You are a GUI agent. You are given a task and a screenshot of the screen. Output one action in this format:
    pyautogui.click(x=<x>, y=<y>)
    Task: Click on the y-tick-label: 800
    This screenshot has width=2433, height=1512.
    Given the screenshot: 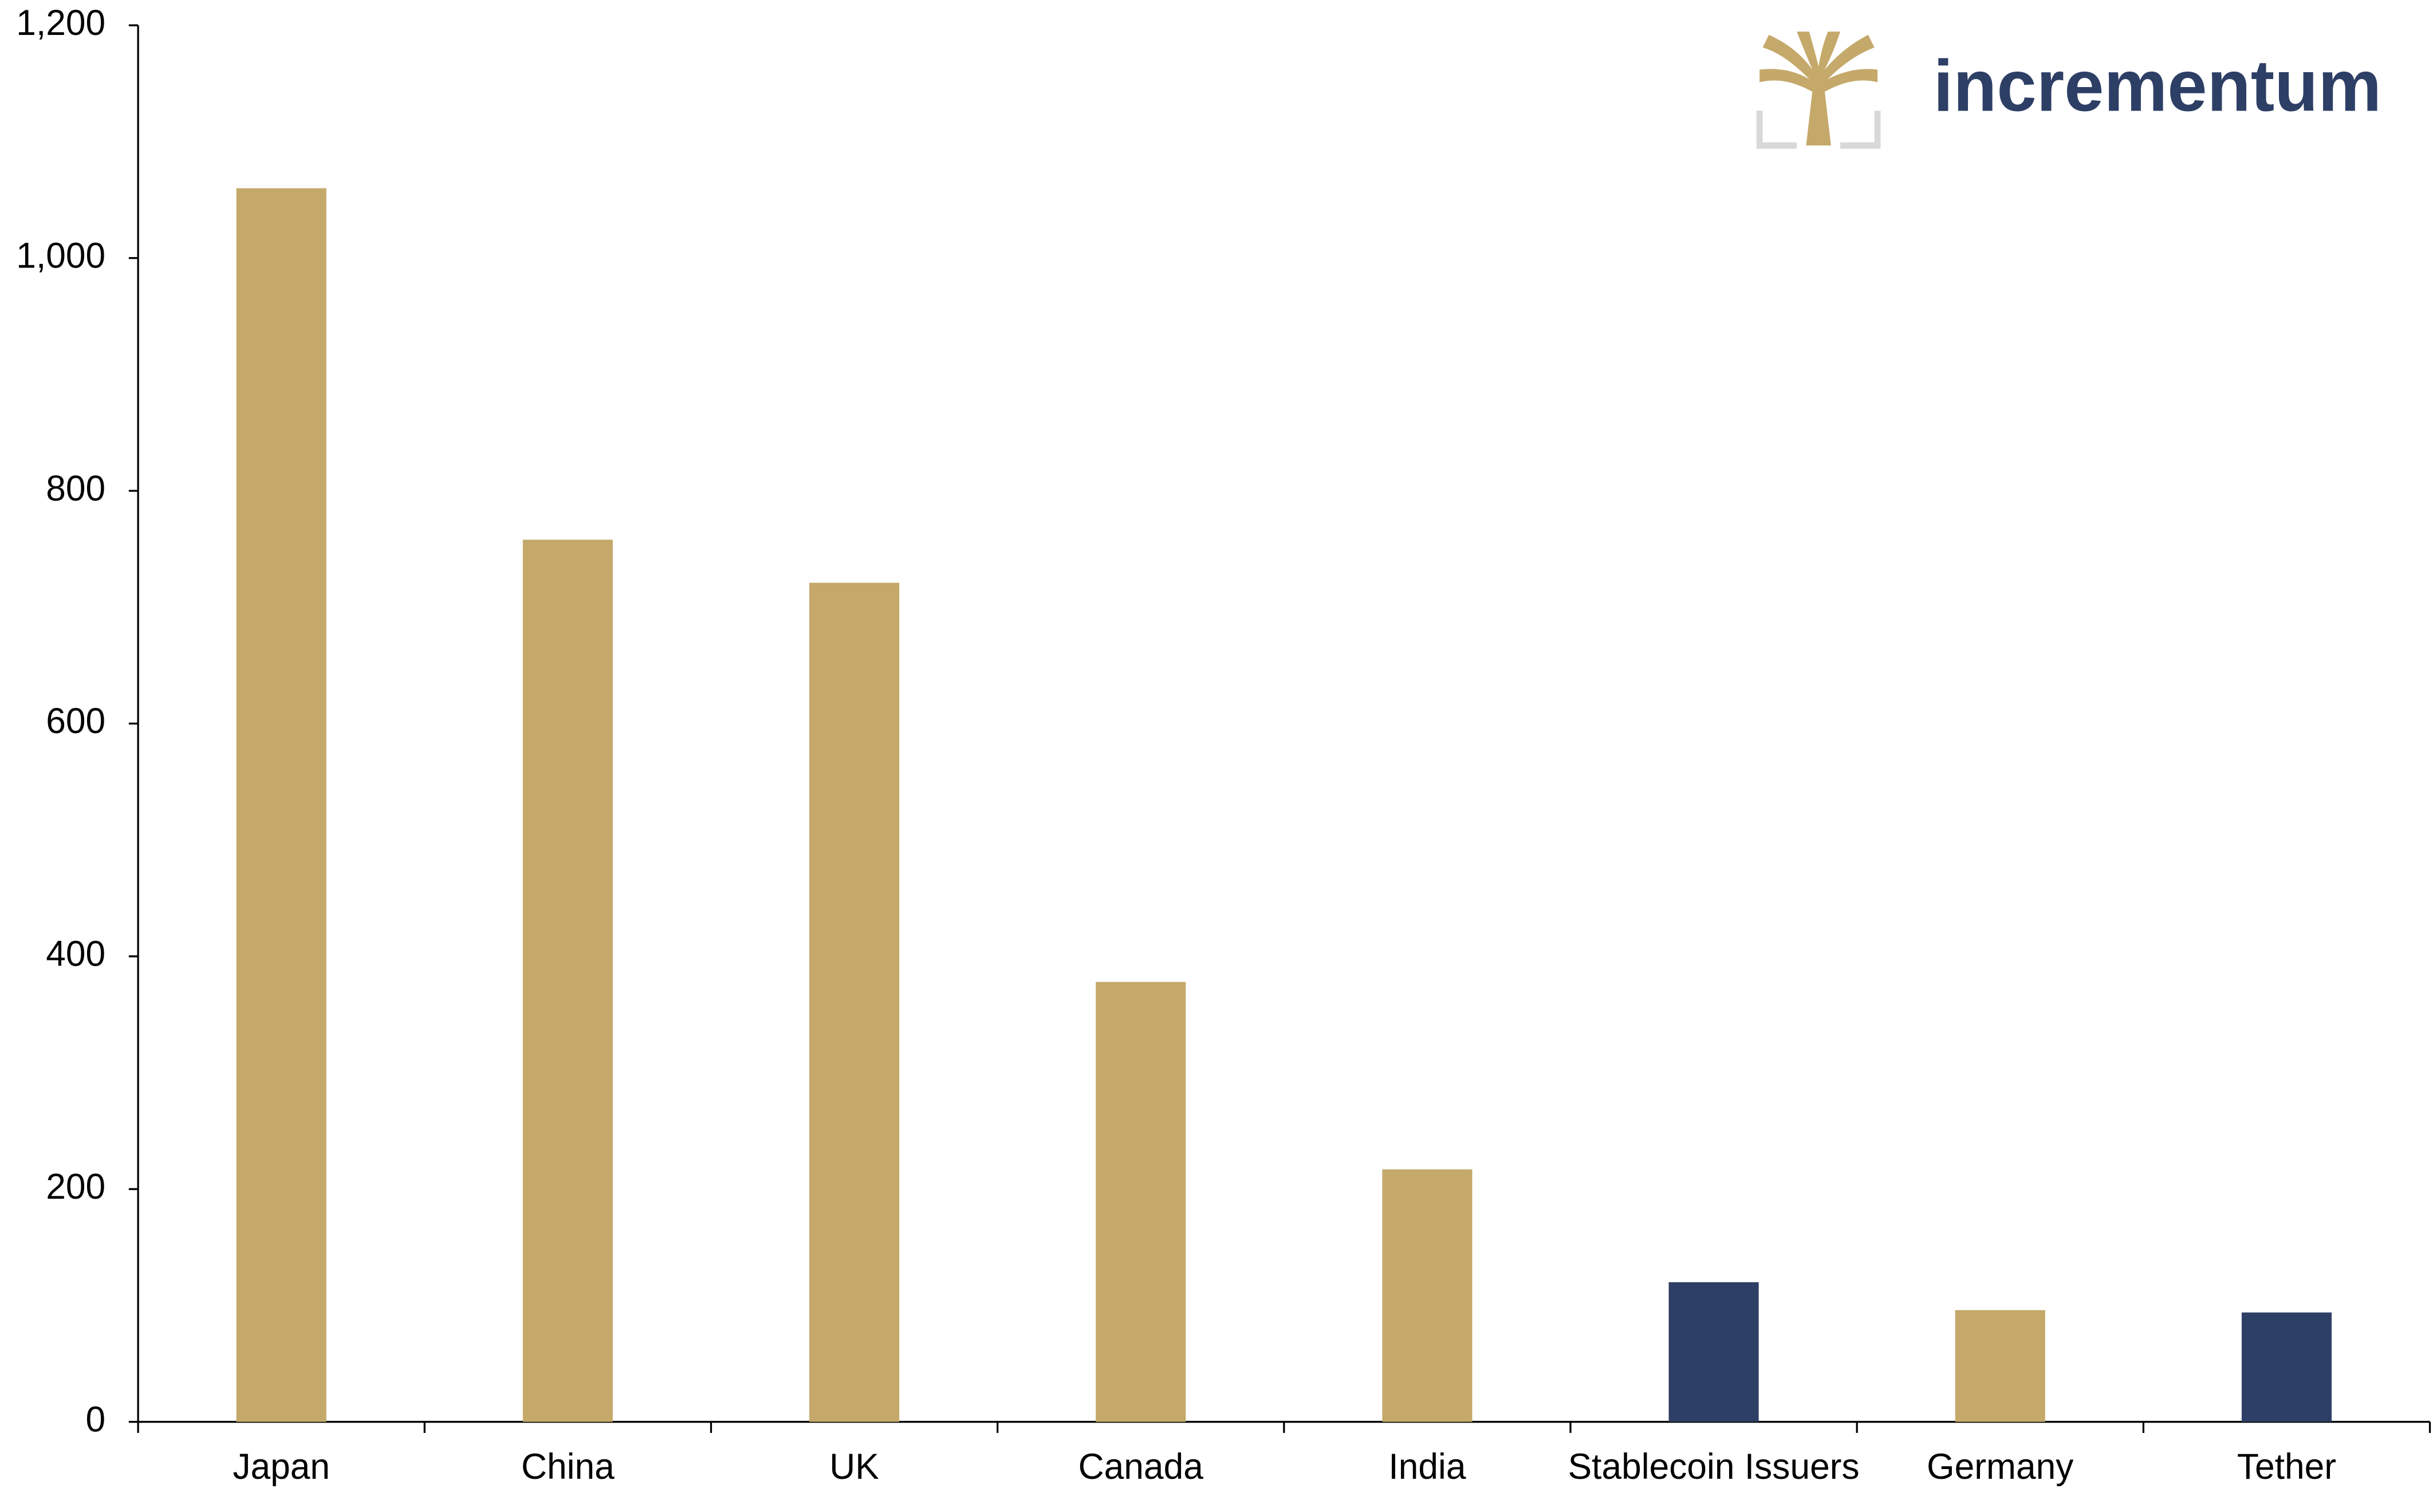 What is the action you would take?
    pyautogui.click(x=75, y=489)
    